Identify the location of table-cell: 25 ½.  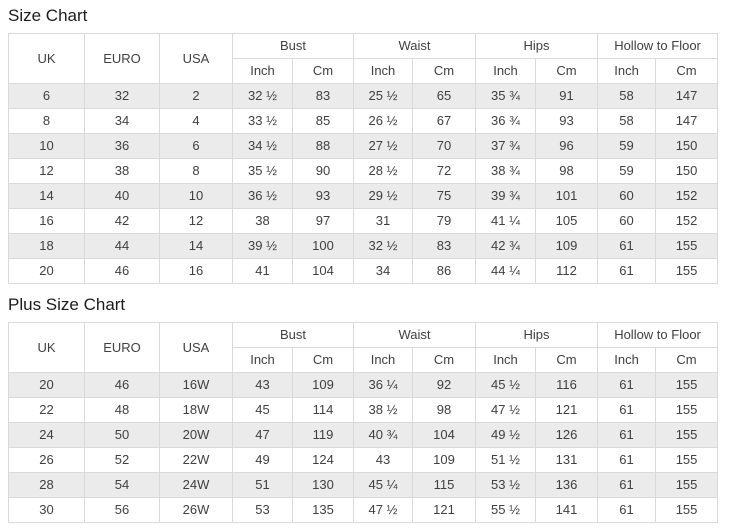
(383, 96).